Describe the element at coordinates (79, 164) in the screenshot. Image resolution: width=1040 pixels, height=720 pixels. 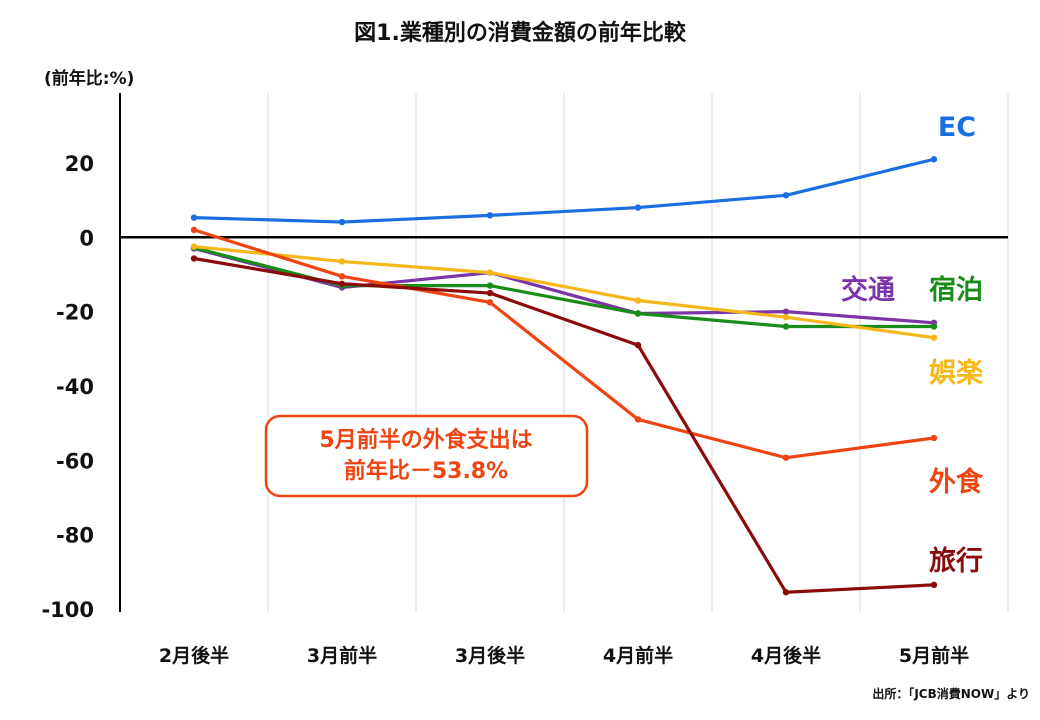
I see `y-tick-label: 20` at that location.